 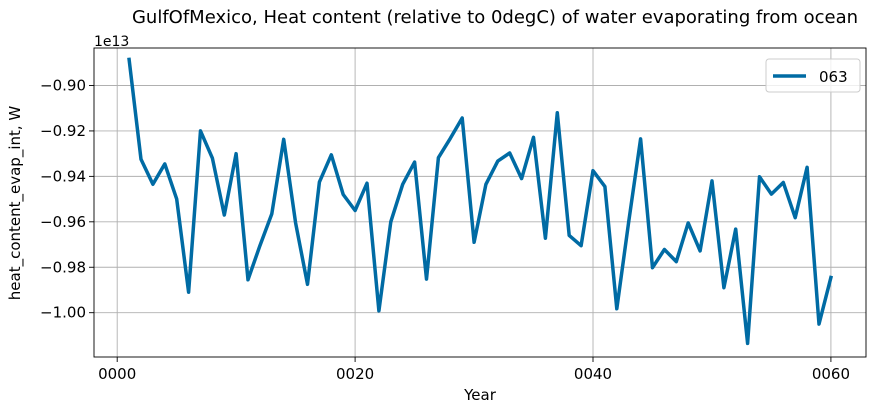 What do you see at coordinates (111, 42) in the screenshot?
I see `y-offset-label: 1e13` at bounding box center [111, 42].